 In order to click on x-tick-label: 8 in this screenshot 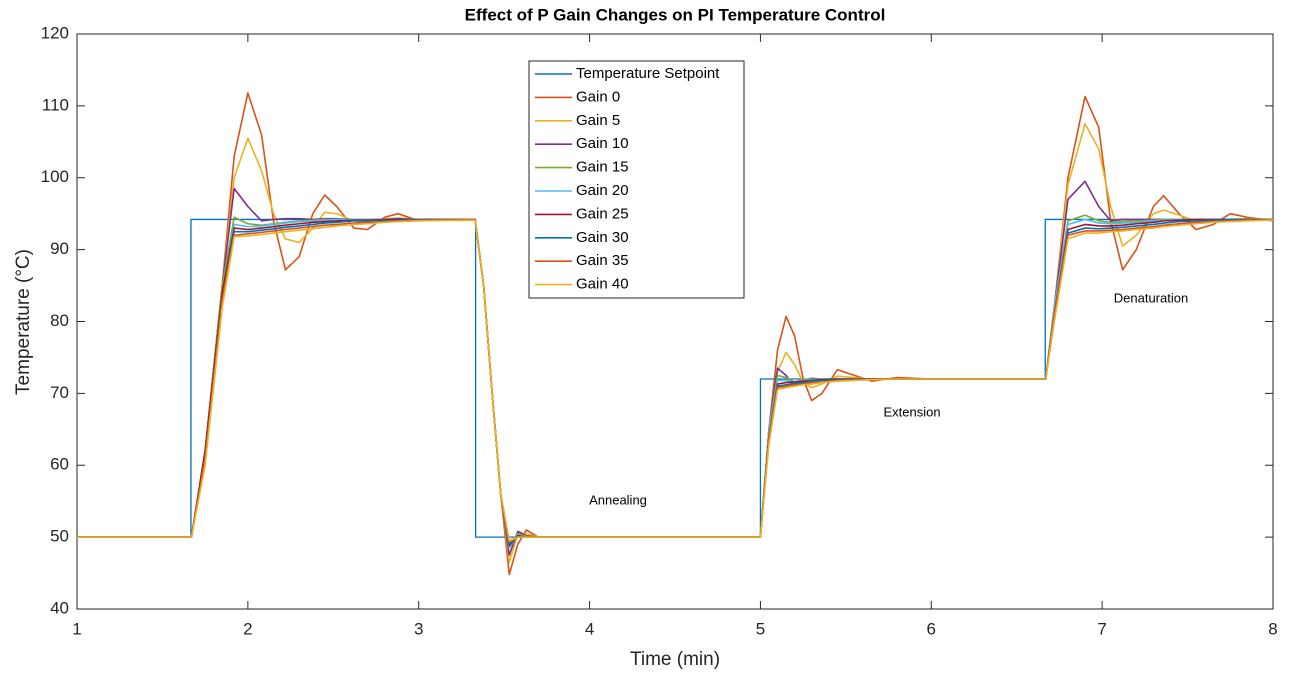, I will do `click(1272, 628)`.